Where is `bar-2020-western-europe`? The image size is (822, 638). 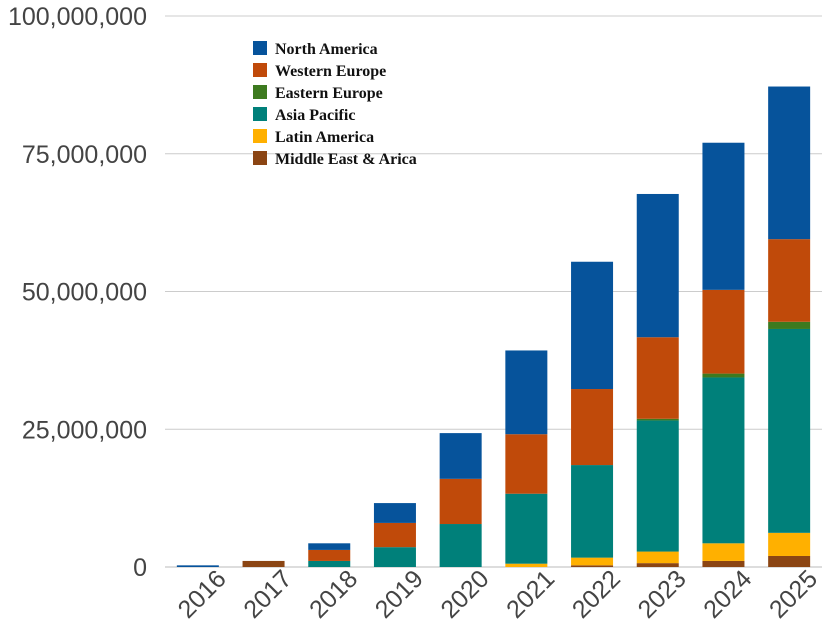
bar-2020-western-europe is located at coordinates (460, 501).